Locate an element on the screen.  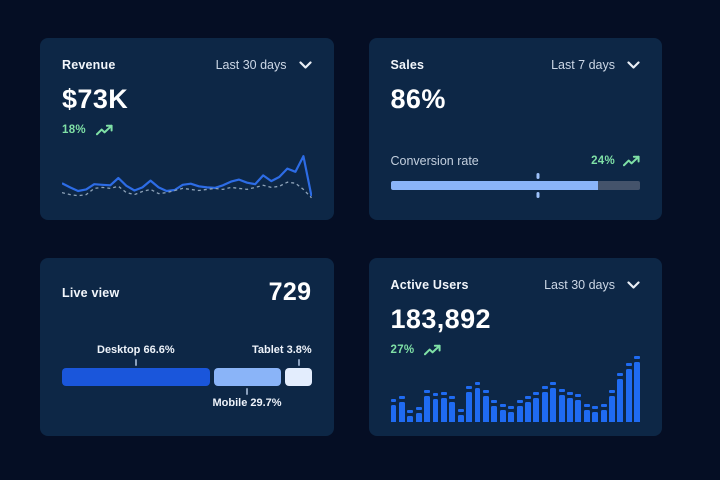
sales-value: 86% is located at coordinates (418, 99).